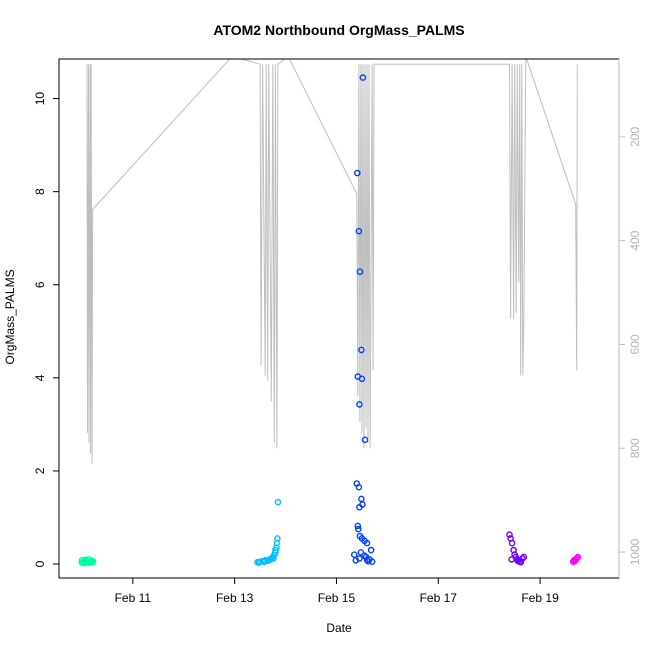  I want to click on x-tick-label: Feb 19, so click(540, 598).